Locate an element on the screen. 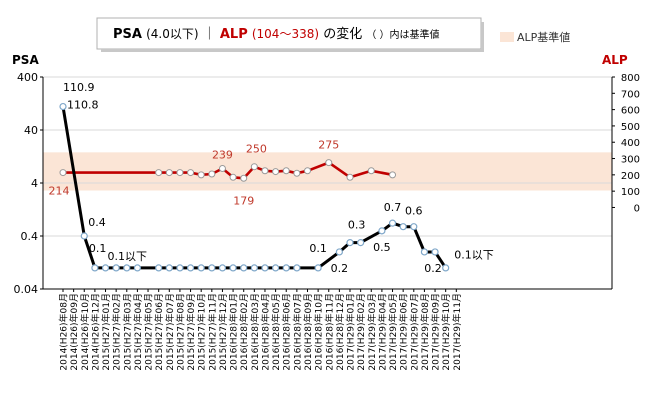 The image size is (645, 403). y-left-tick-label: 0.4 is located at coordinates (30, 236).